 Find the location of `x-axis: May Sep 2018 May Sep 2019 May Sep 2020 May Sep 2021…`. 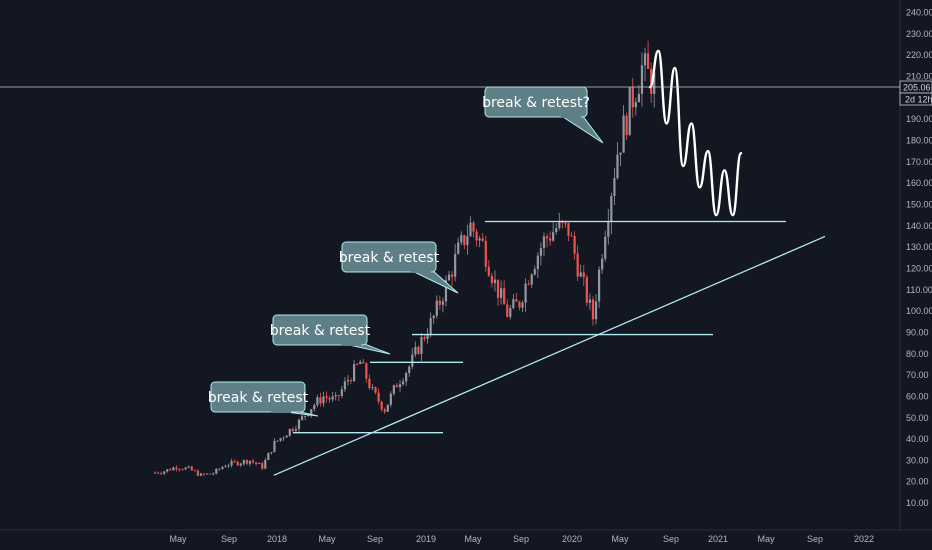

x-axis: May Sep 2018 May Sep 2019 May Sep 2020 May Sep 2021… is located at coordinates (521, 539).